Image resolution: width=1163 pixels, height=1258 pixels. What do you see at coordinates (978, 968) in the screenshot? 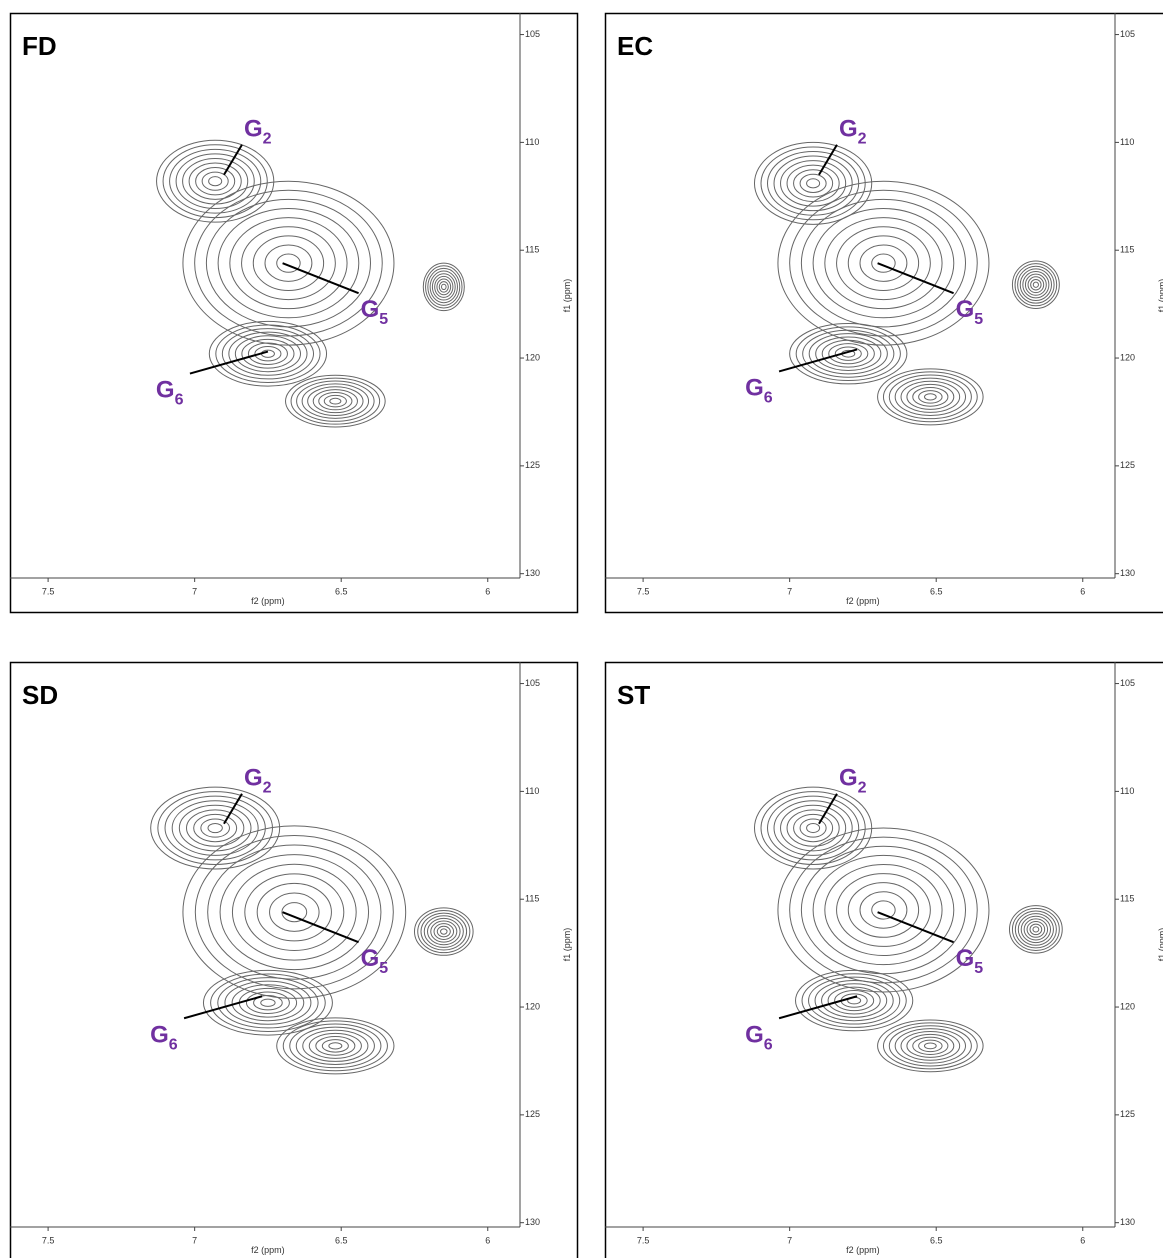
I see `annotation-subscript: 5` at bounding box center [978, 968].